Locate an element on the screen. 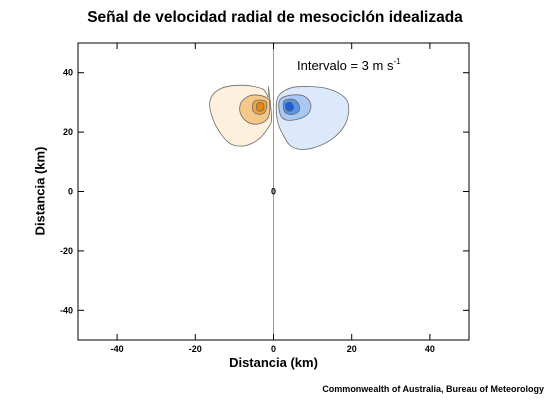  y-tick-label: 40 is located at coordinates (68, 73).